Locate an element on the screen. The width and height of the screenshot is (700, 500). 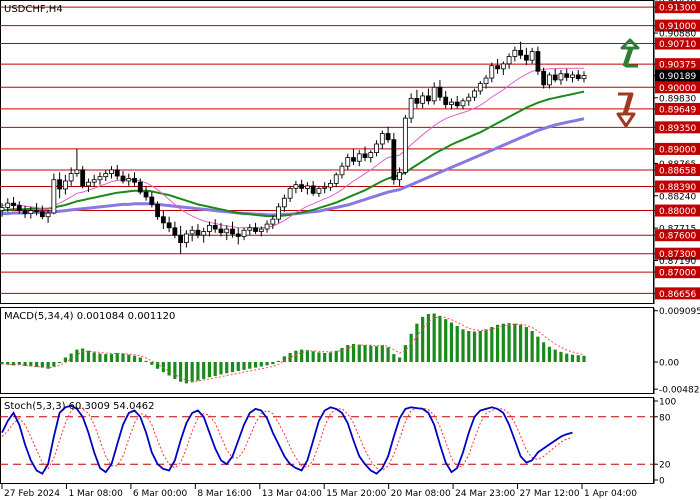
chart-title: USDCHF,H4 is located at coordinates (33, 9).